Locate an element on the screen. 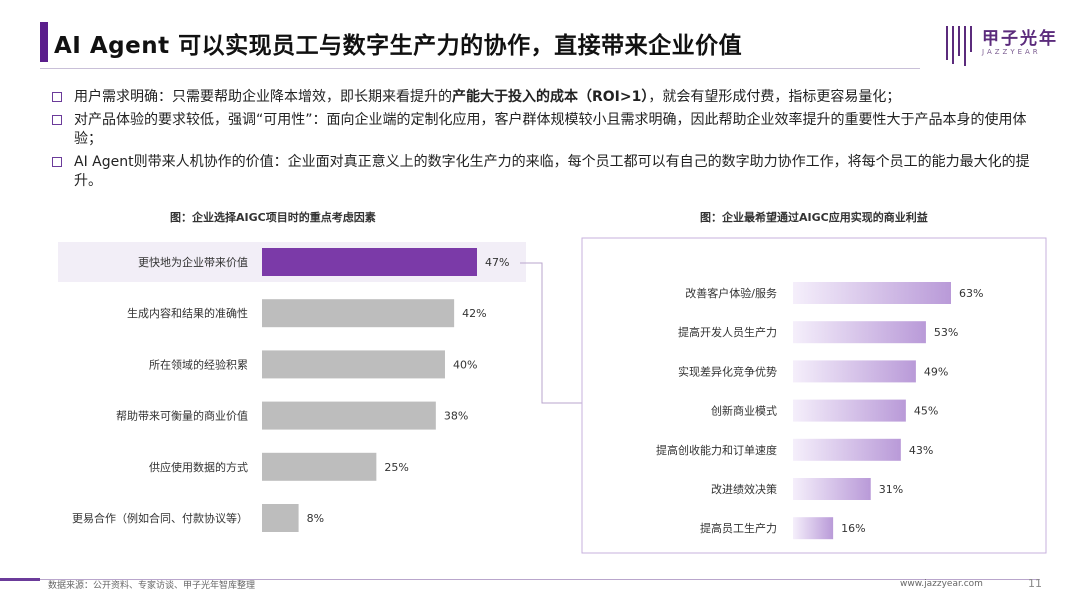  data-label: 25% is located at coordinates (396, 467).